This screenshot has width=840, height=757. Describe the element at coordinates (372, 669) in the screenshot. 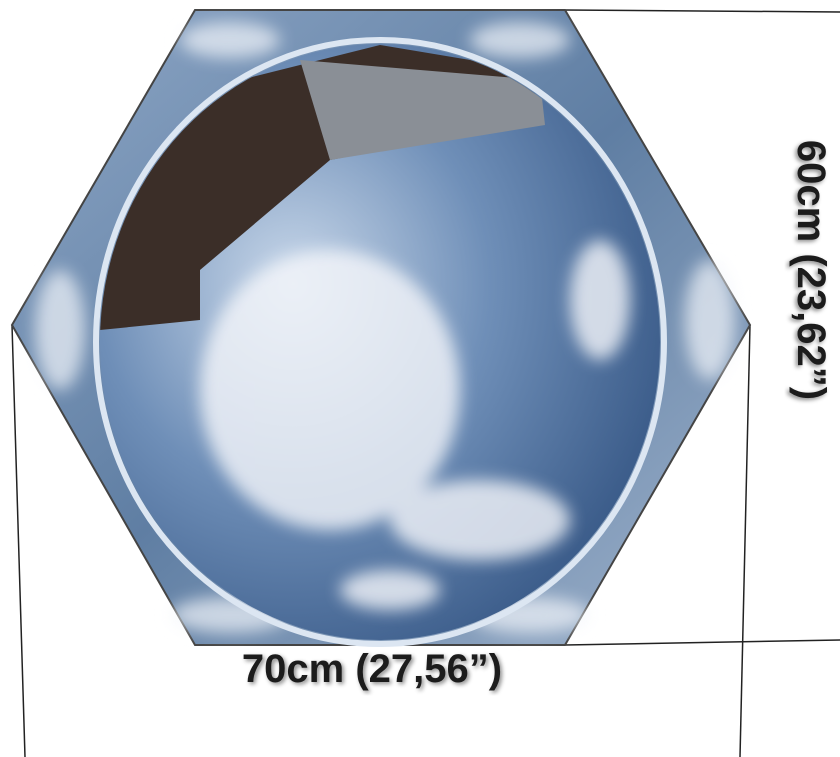

I see `width-label: 70cm (27,56”)` at that location.